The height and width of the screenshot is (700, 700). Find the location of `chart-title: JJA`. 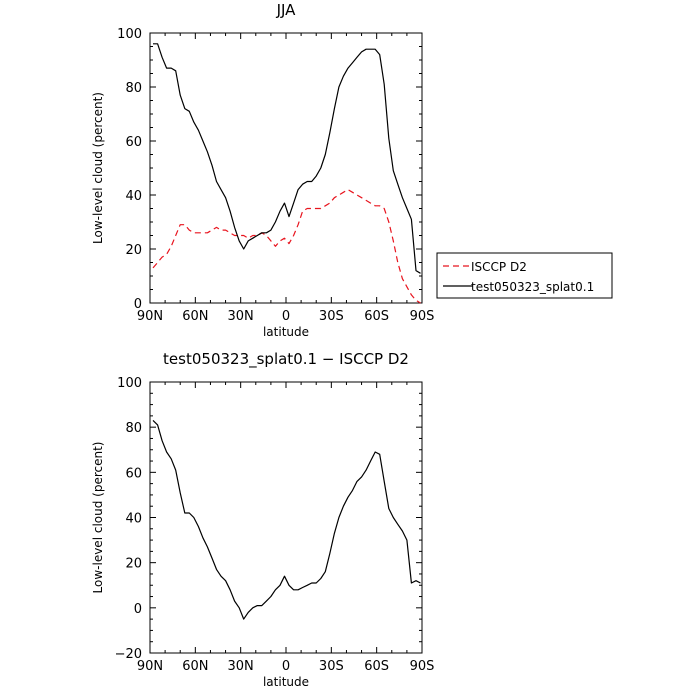

chart-title: JJA is located at coordinates (286, 10).